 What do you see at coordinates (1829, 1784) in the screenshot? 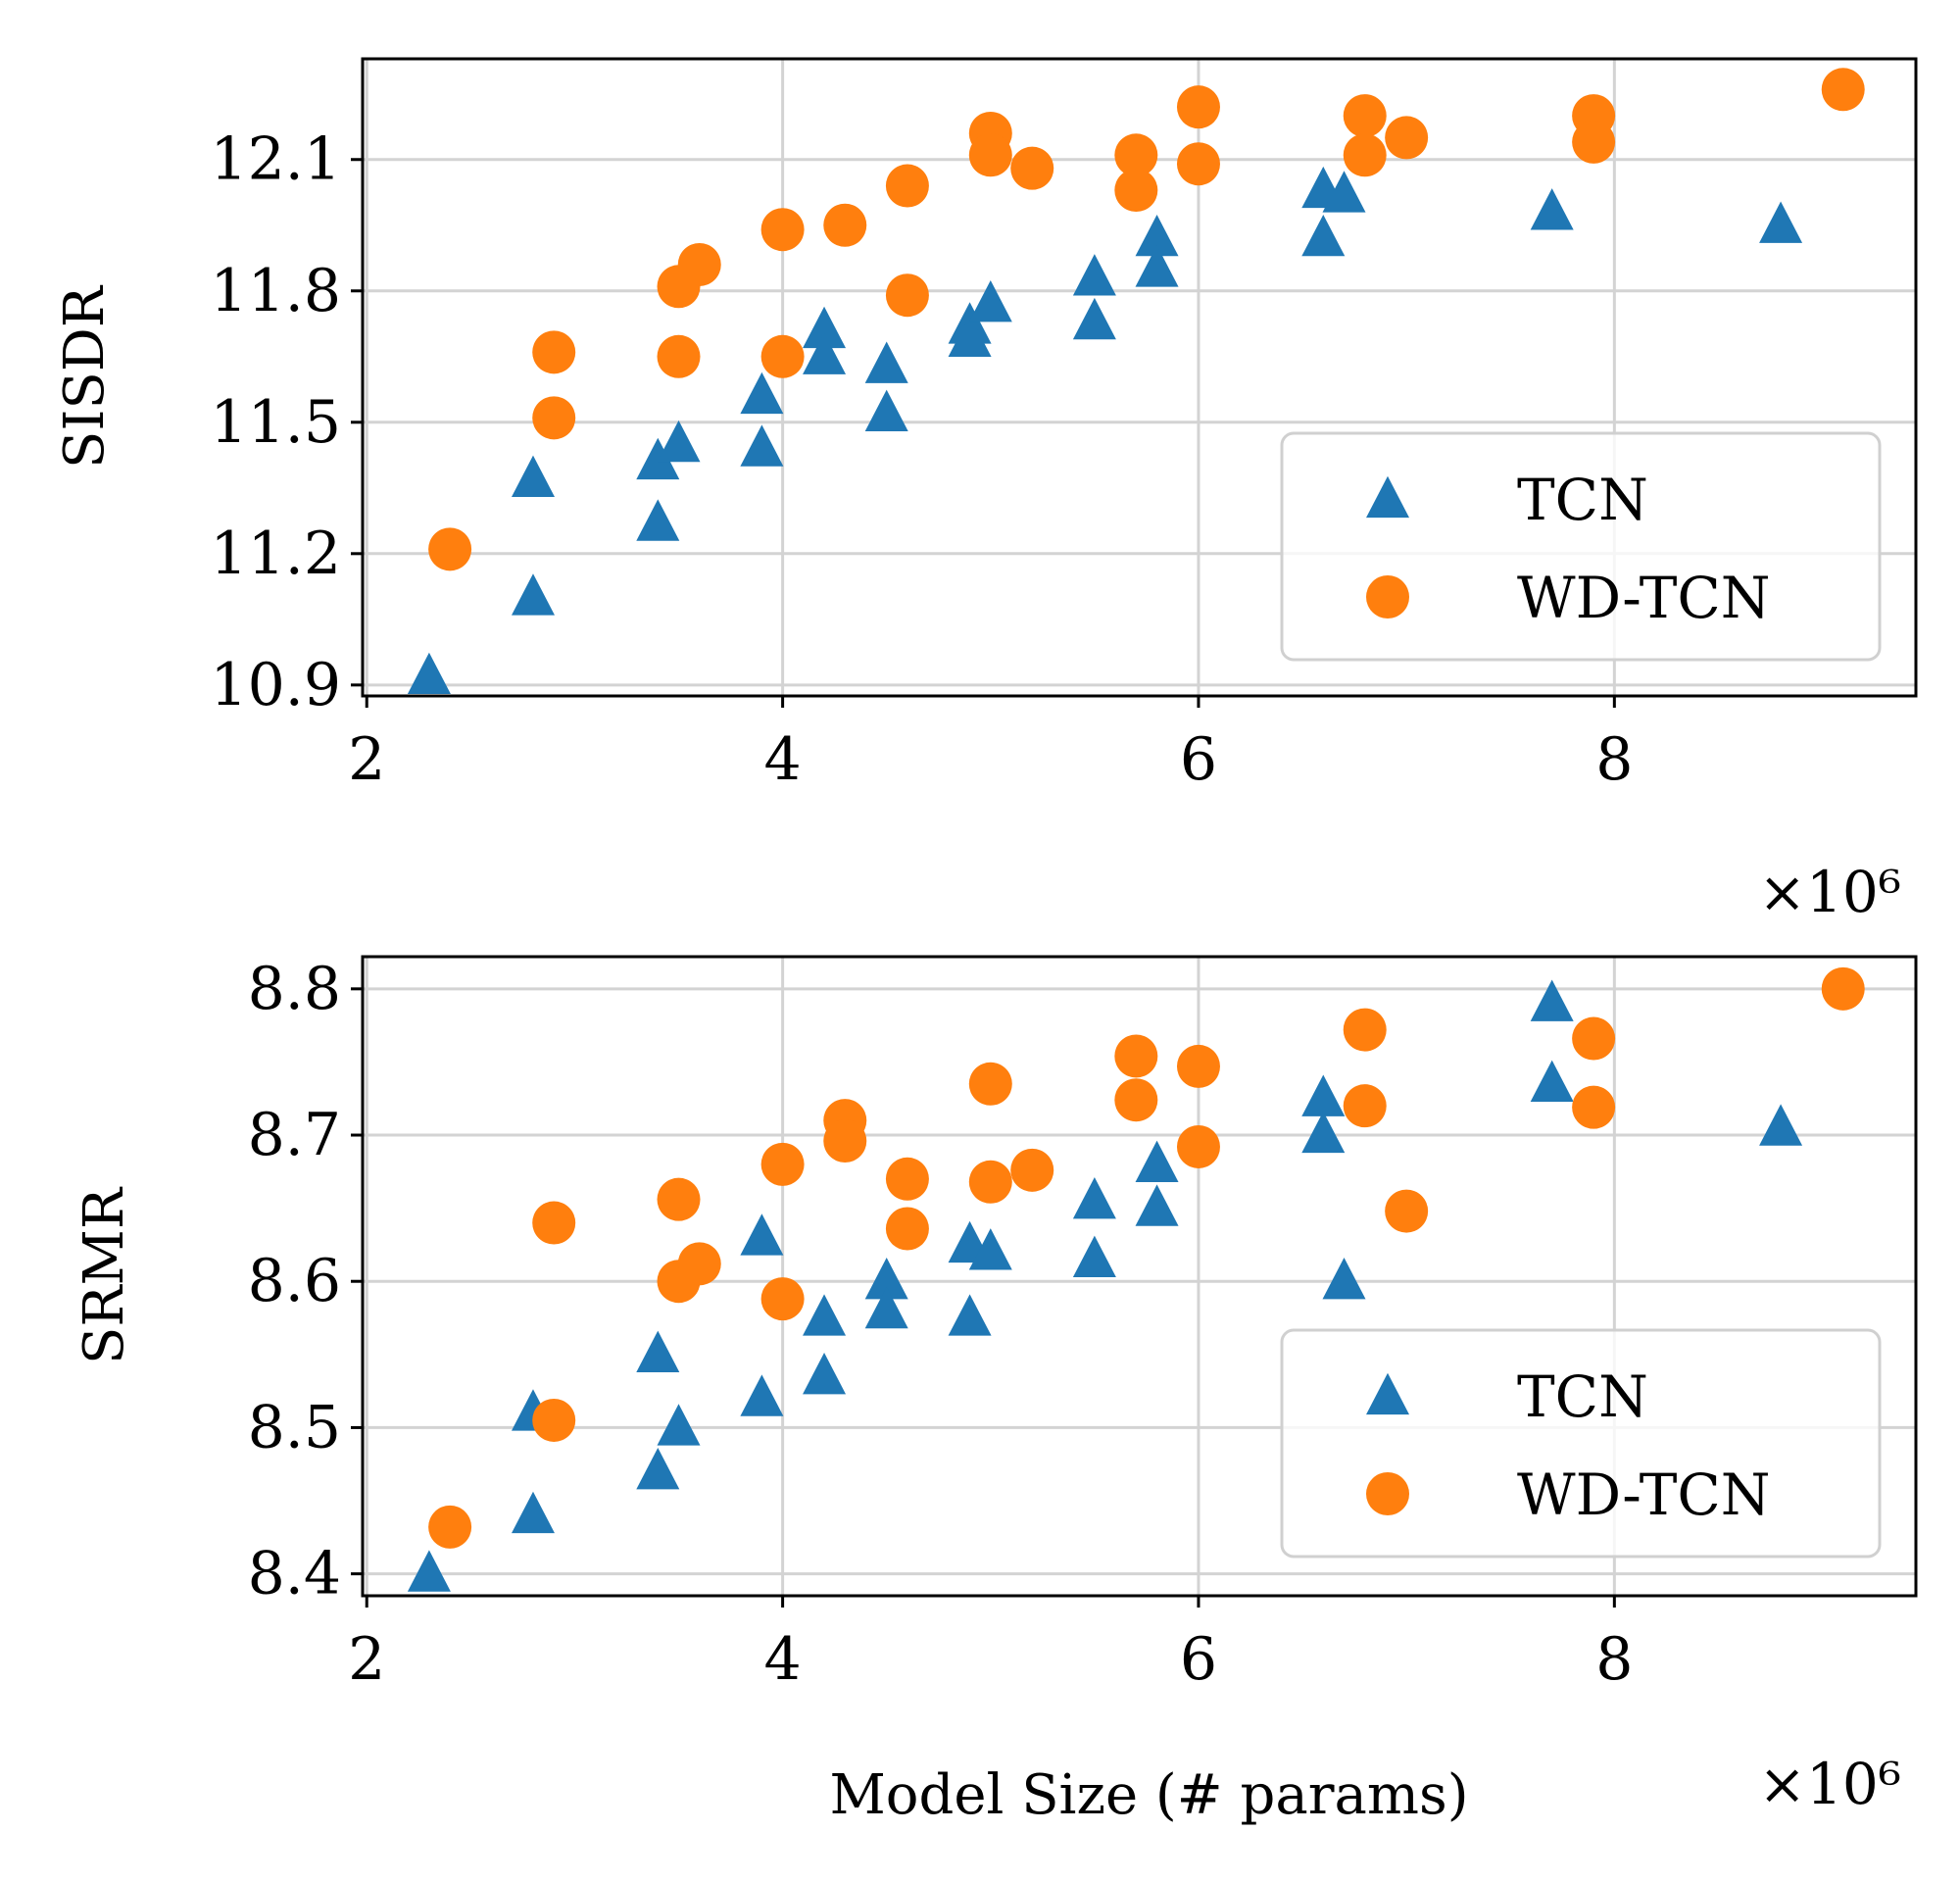
I see `srmr-x-offset-label: ×10⁶` at bounding box center [1829, 1784].